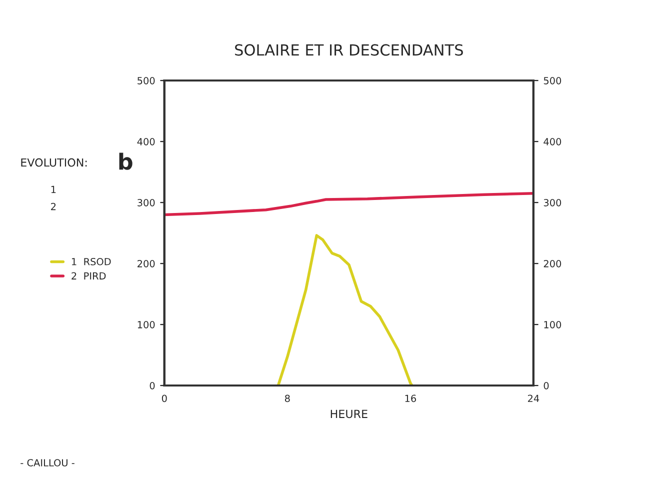  Describe the element at coordinates (546, 386) in the screenshot. I see `y2-tick-label: 0` at that location.